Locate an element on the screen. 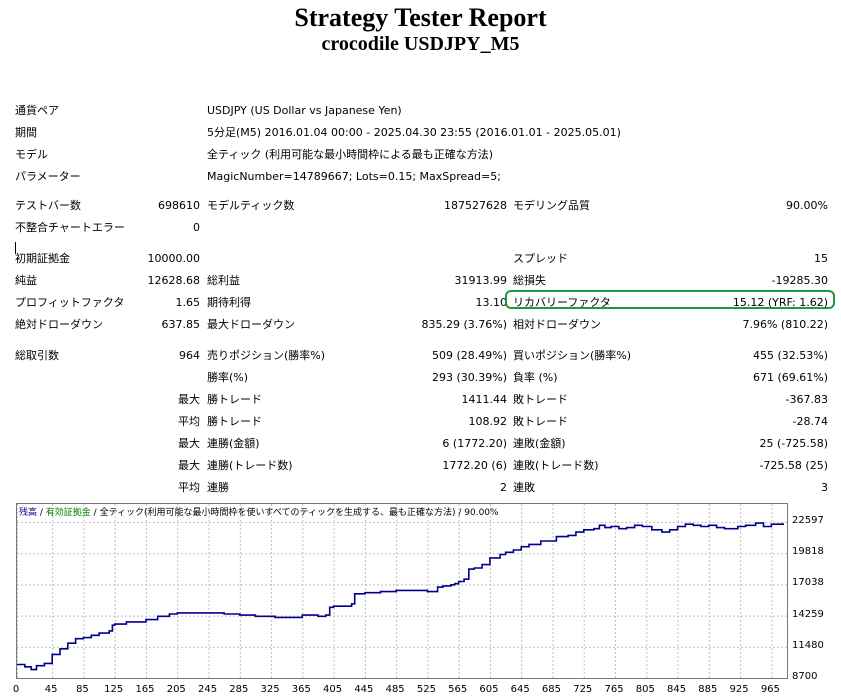  spread-label: スプレッド is located at coordinates (540, 258).